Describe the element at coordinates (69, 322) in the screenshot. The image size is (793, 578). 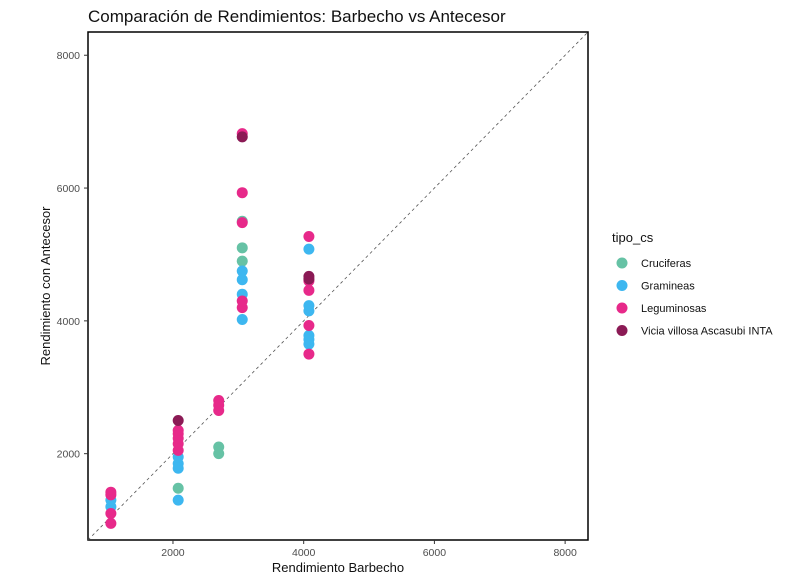
I see `y-tick-label: 4000` at that location.